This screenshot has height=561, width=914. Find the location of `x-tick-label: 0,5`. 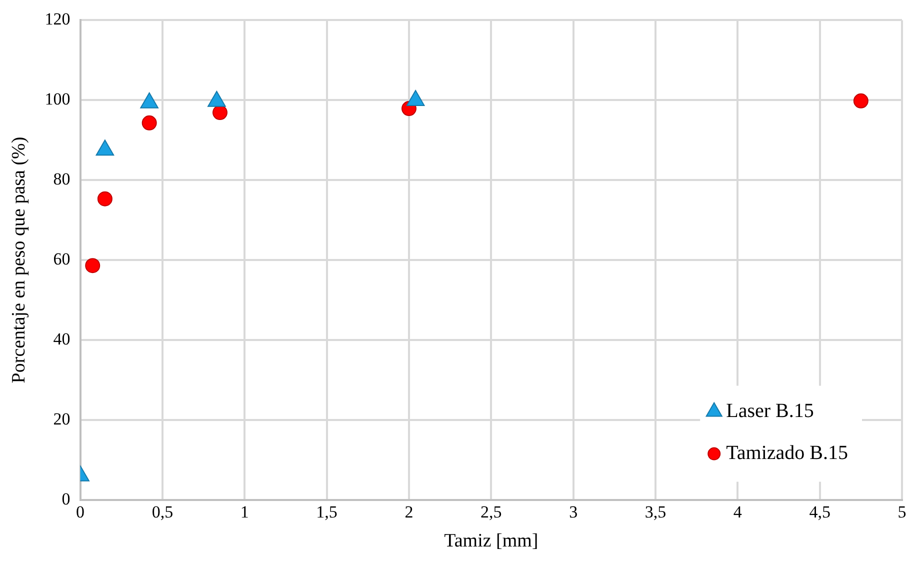

x-tick-label: 0,5 is located at coordinates (163, 512).